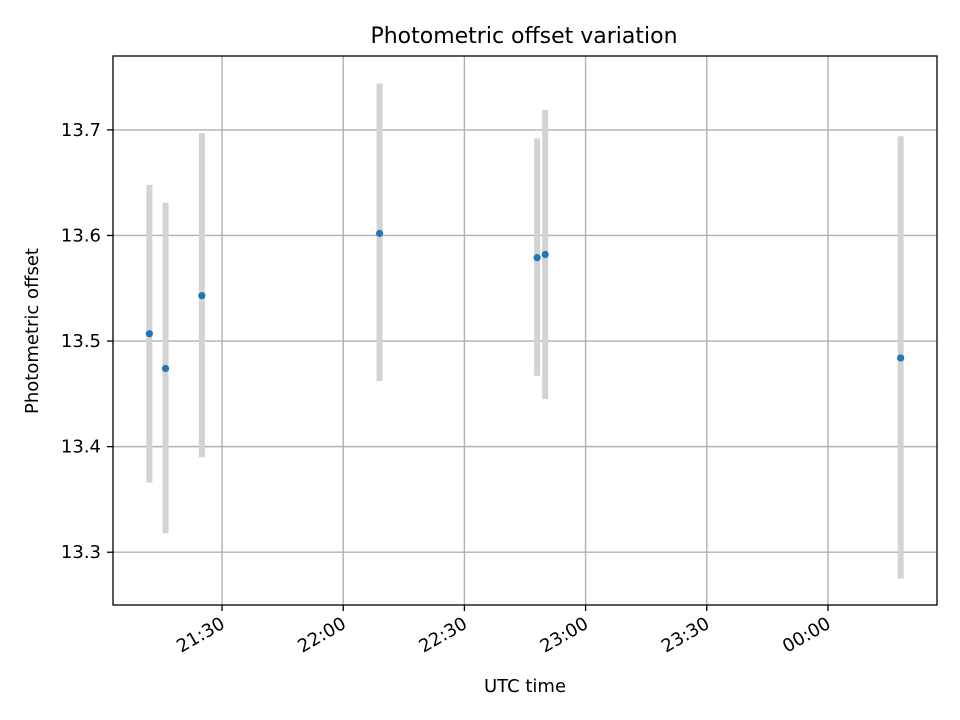  What do you see at coordinates (525, 686) in the screenshot?
I see `x-axis-label: UTC time` at bounding box center [525, 686].